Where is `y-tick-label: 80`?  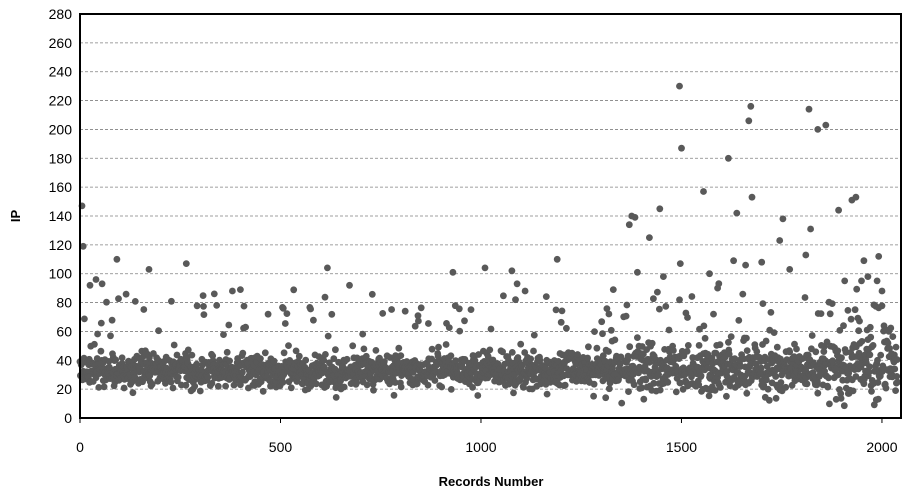 y-tick-label: 80 is located at coordinates (64, 303).